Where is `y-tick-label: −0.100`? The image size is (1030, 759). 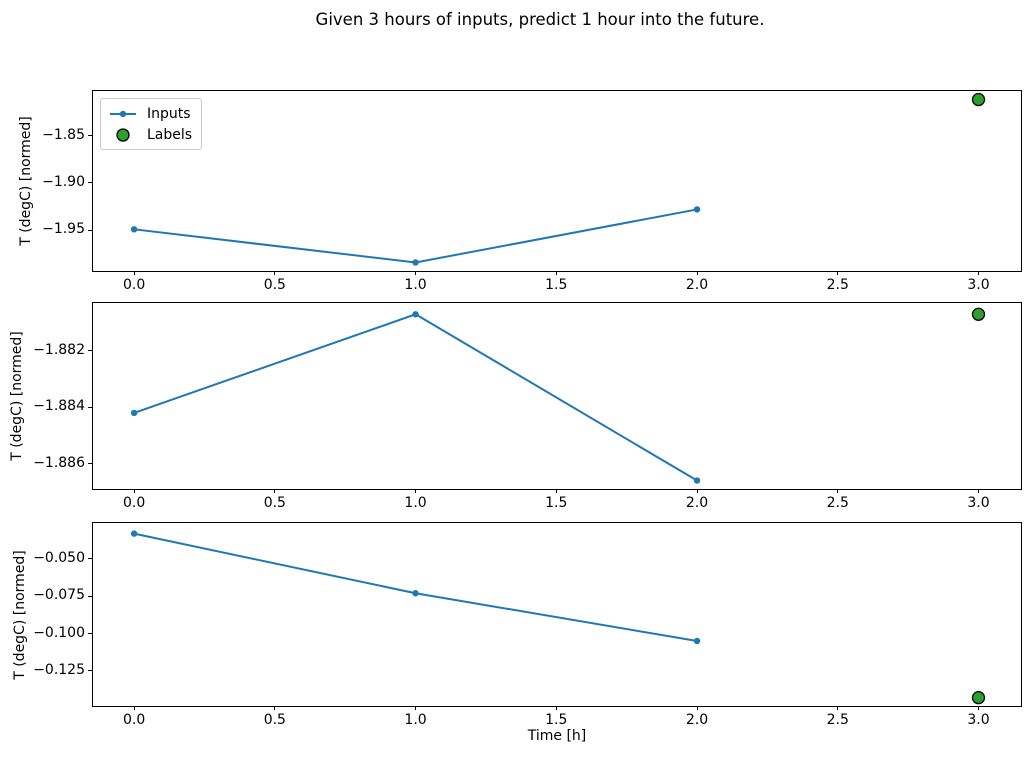
y-tick-label: −0.100 is located at coordinates (59, 632).